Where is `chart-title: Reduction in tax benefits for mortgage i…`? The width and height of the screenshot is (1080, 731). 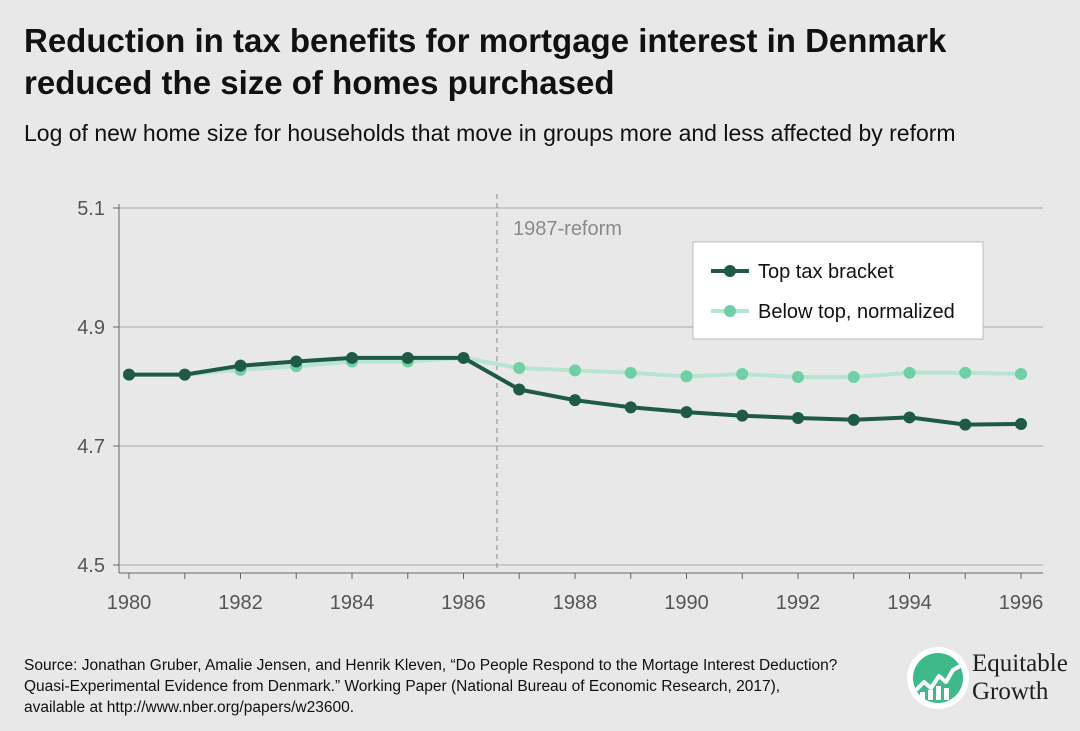
chart-title: Reduction in tax benefits for mortgage i… is located at coordinates (485, 61).